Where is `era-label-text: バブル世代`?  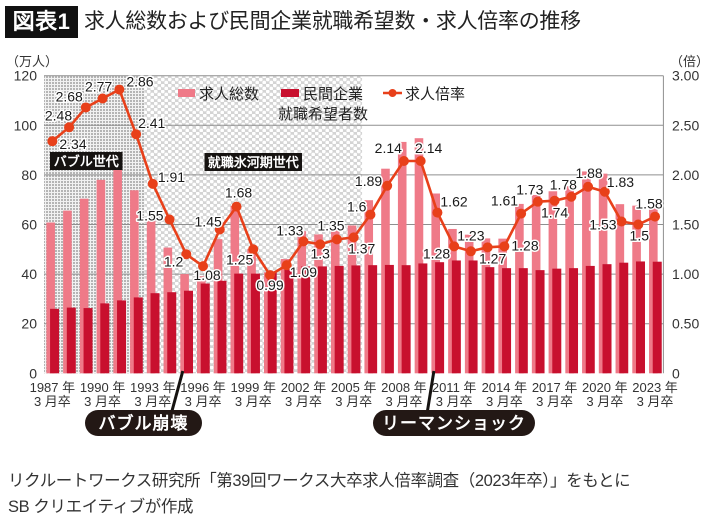 era-label-text: バブル世代 is located at coordinates (86, 161).